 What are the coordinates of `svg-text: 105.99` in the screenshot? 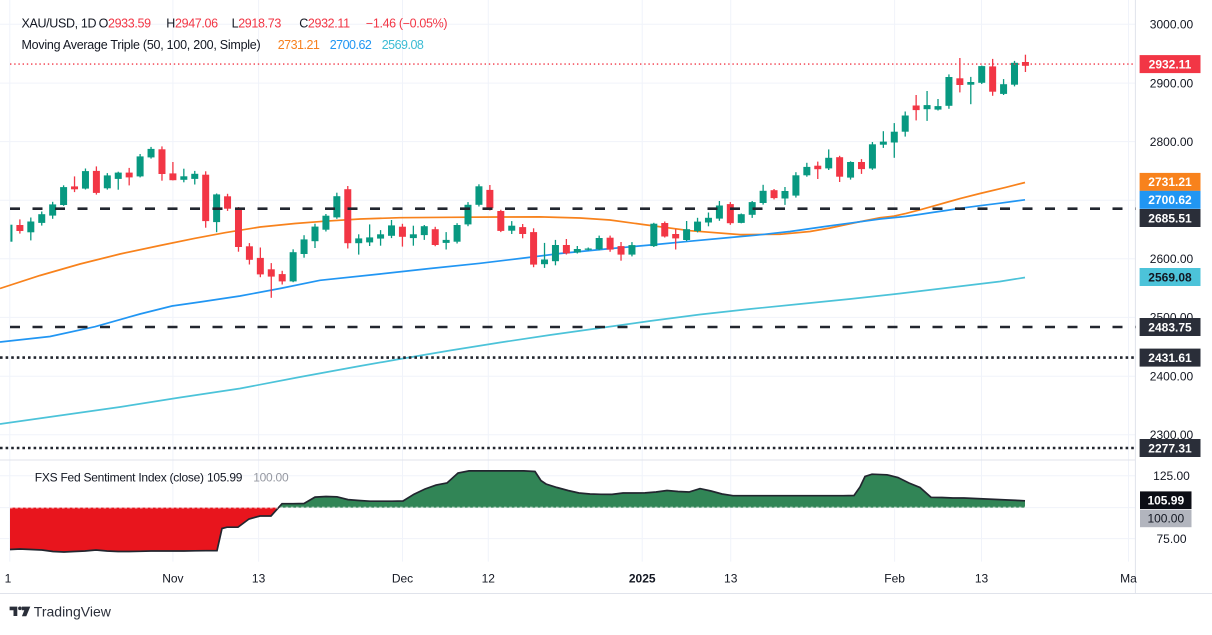 It's located at (1165, 501).